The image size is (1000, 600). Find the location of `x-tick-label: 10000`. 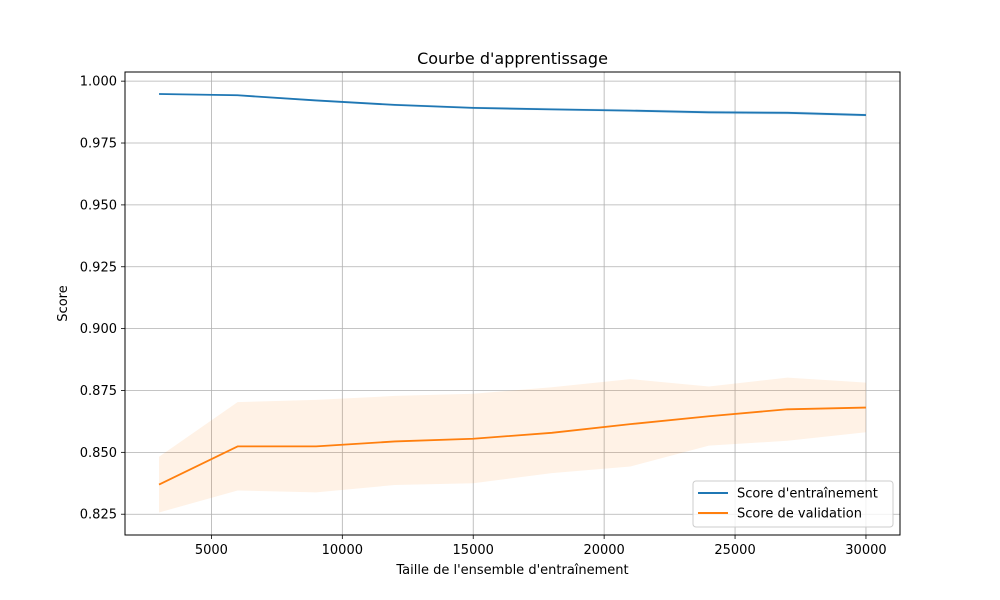

x-tick-label: 10000 is located at coordinates (342, 550).